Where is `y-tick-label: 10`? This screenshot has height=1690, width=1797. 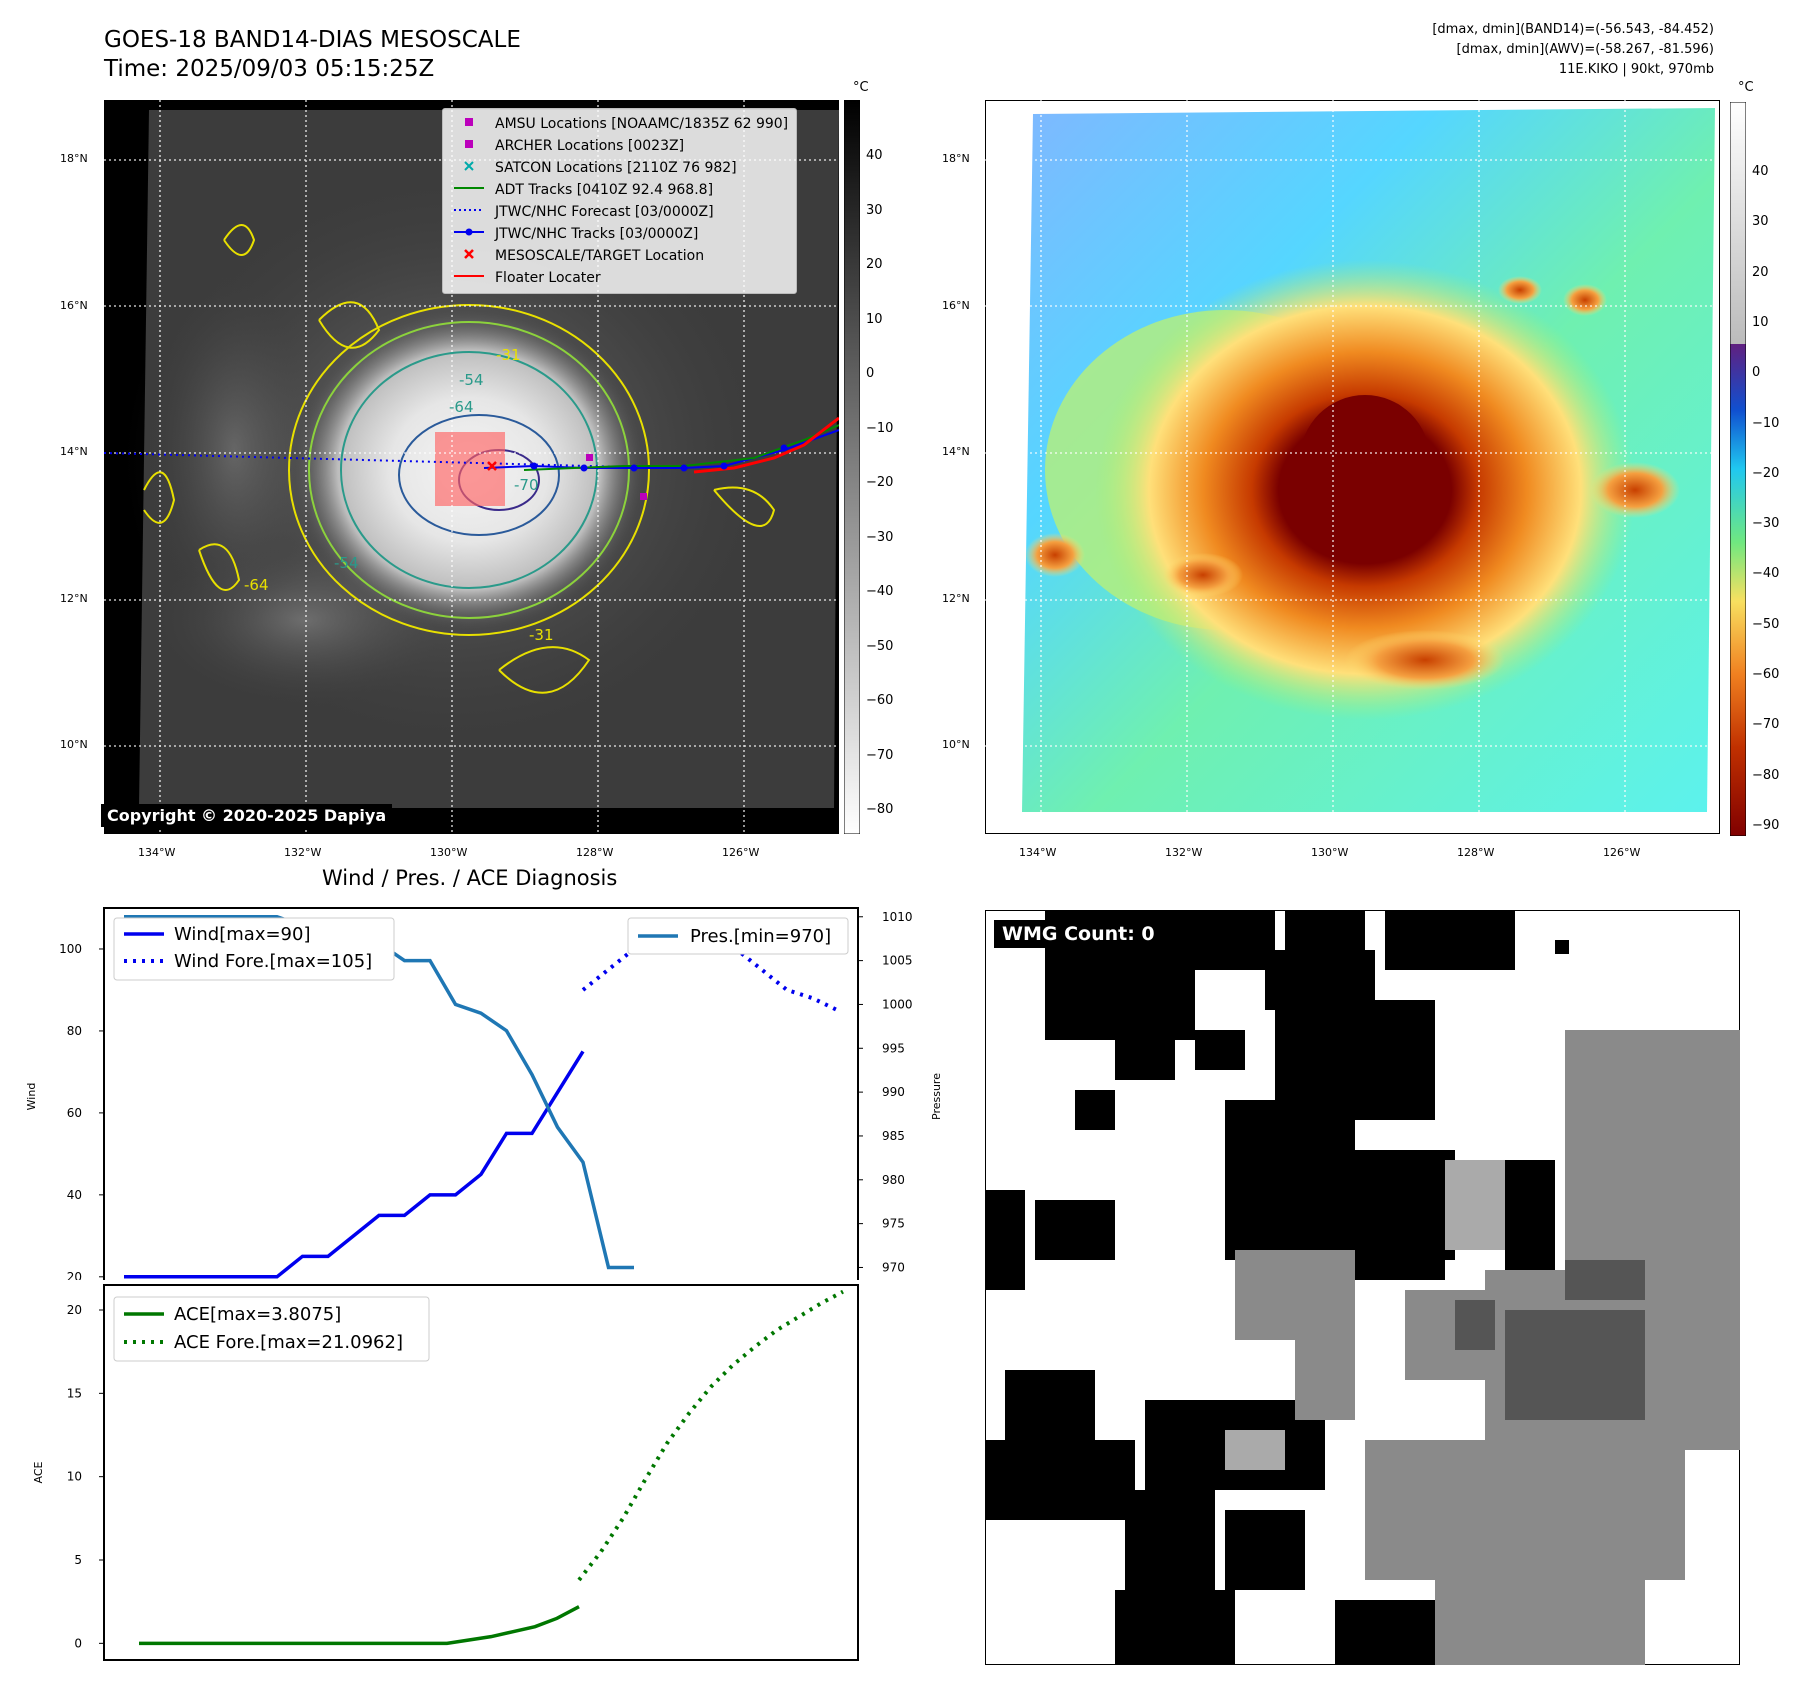 y-tick-label: 10 is located at coordinates (74, 1477).